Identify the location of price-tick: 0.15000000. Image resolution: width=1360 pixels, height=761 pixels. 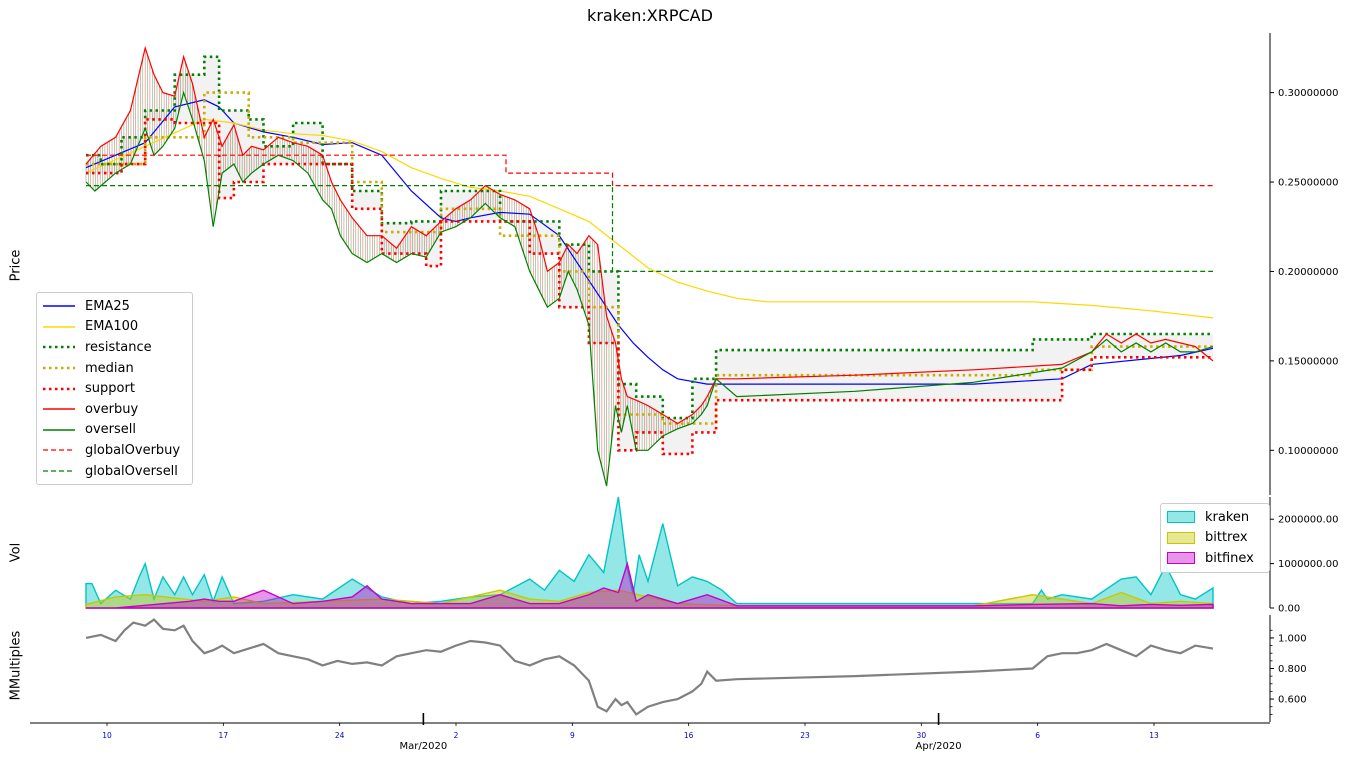
(1304, 361).